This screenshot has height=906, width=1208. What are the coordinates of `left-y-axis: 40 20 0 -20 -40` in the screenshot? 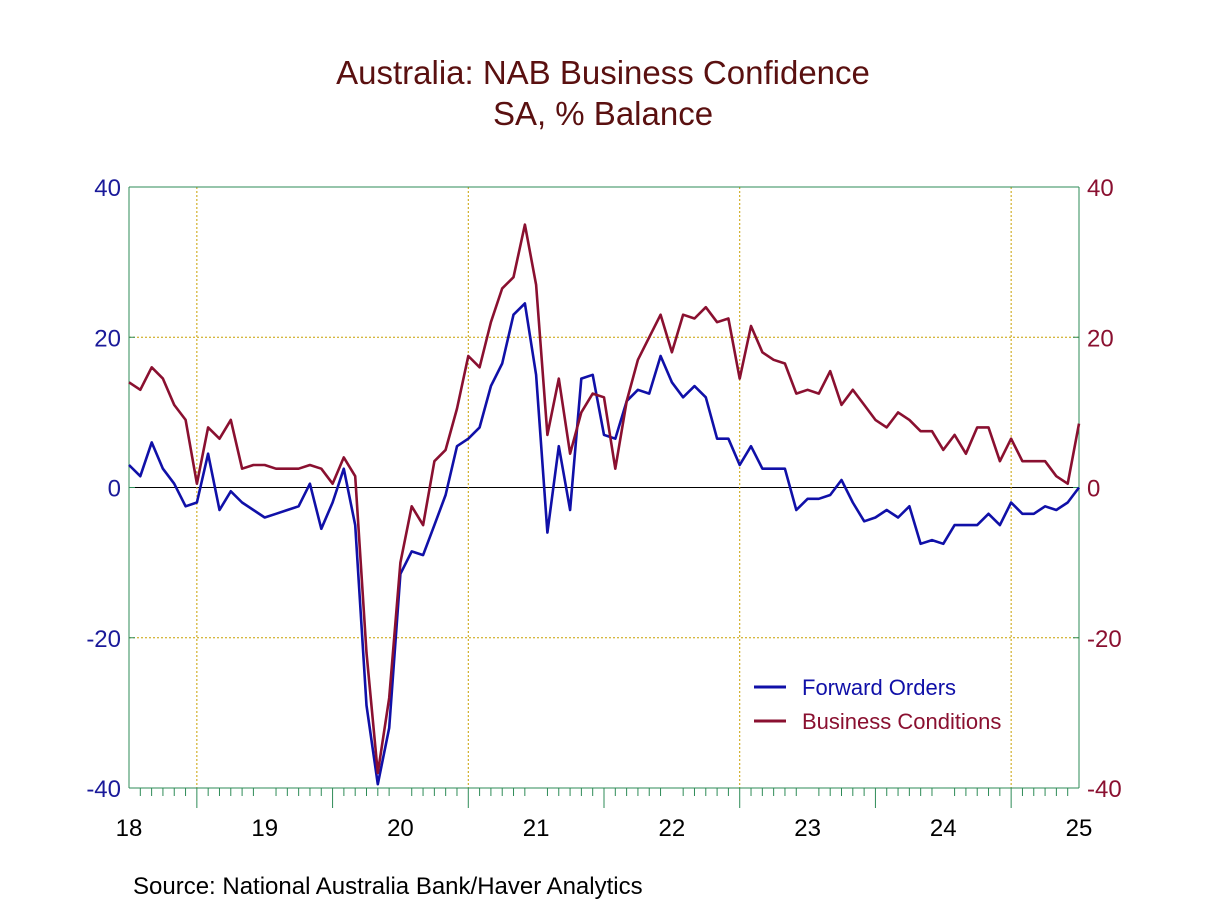 It's located at (110, 489).